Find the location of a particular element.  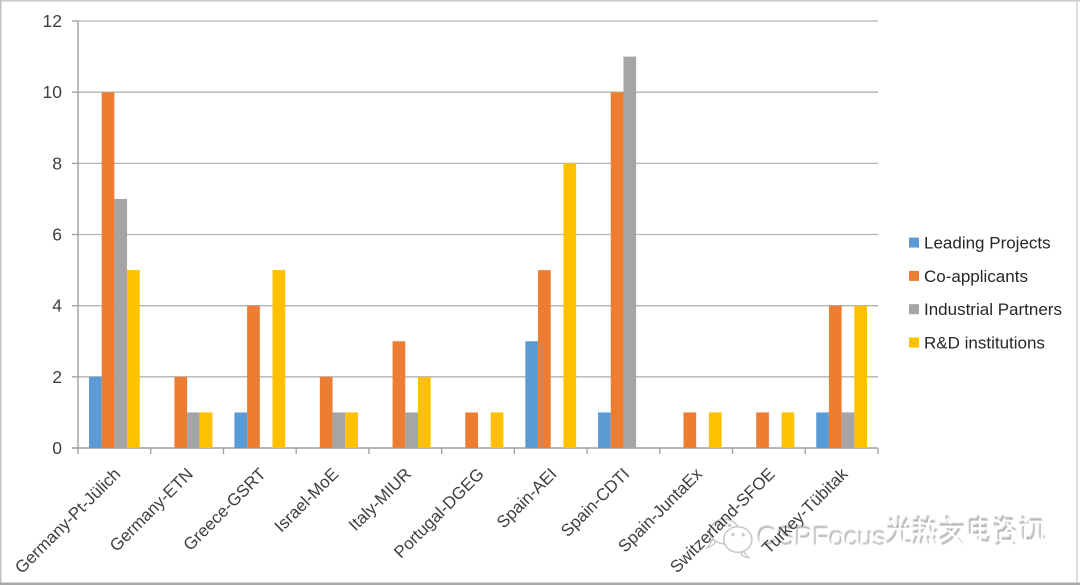

svg-text: 12 is located at coordinates (52, 21).